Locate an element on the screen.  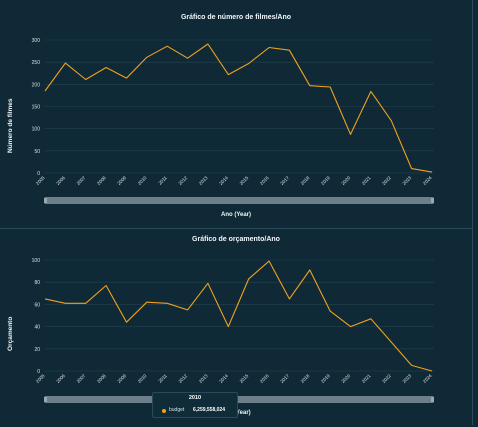
hover-tooltip: 2010 budget 6,259,558,024 is located at coordinates (195, 405).